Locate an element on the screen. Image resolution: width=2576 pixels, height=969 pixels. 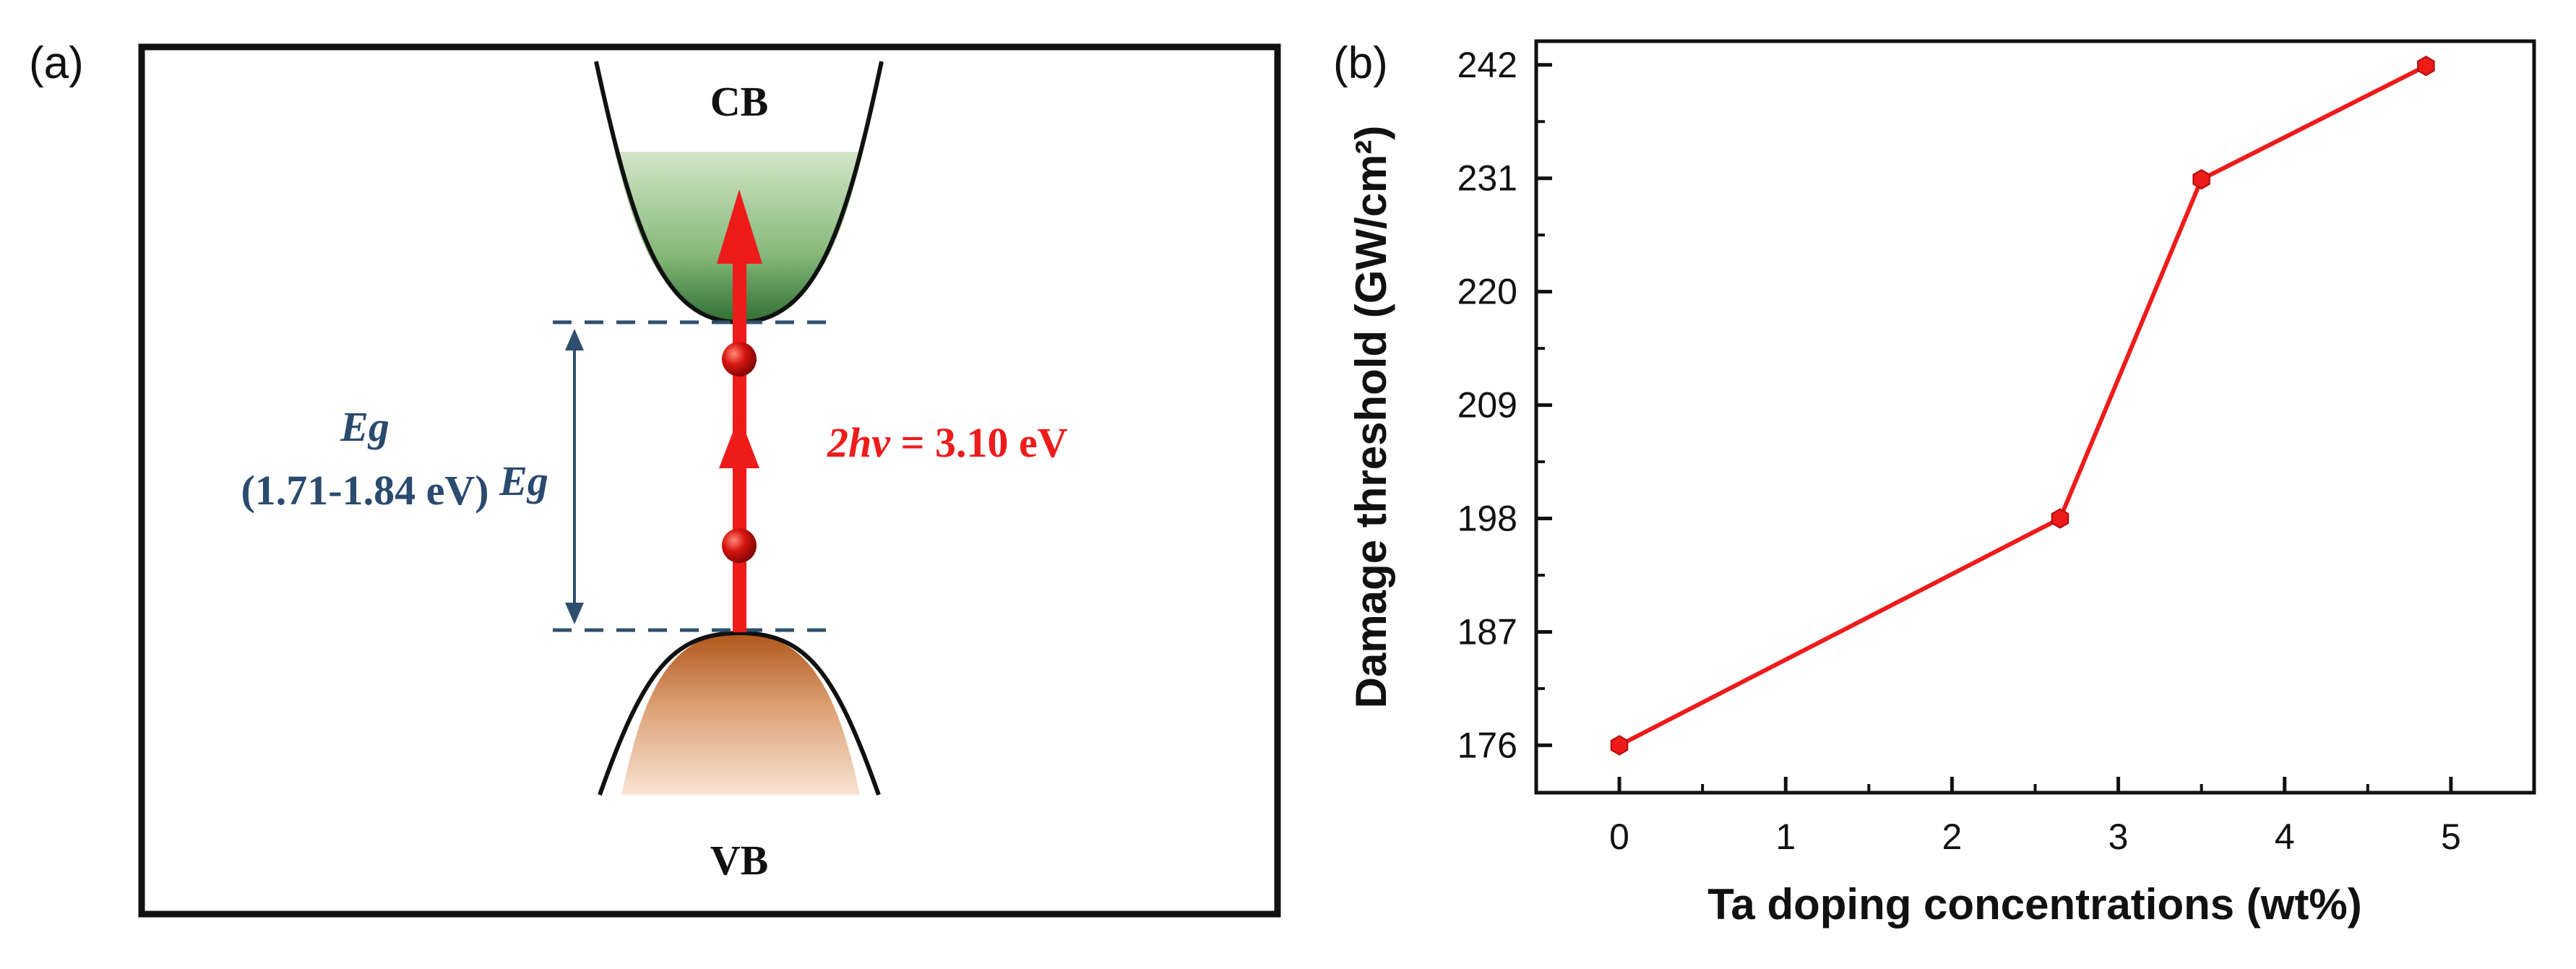
vb-label: VB is located at coordinates (739, 861).